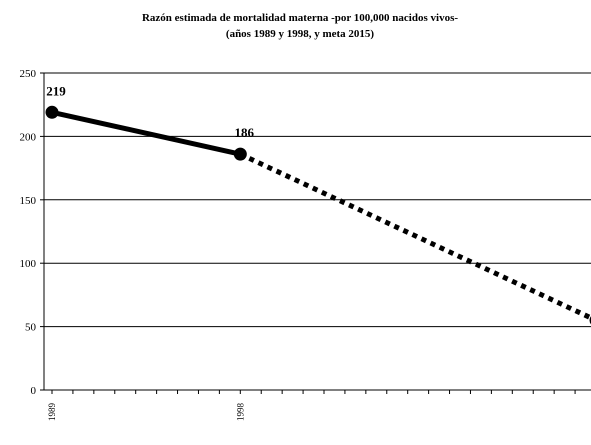 The image size is (591, 445). What do you see at coordinates (28, 137) in the screenshot?
I see `y-tick-label: 200` at bounding box center [28, 137].